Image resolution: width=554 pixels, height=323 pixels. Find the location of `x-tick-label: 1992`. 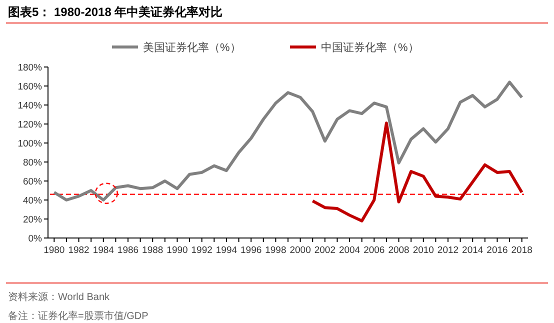

x-tick-label: 1992 is located at coordinates (201, 250).